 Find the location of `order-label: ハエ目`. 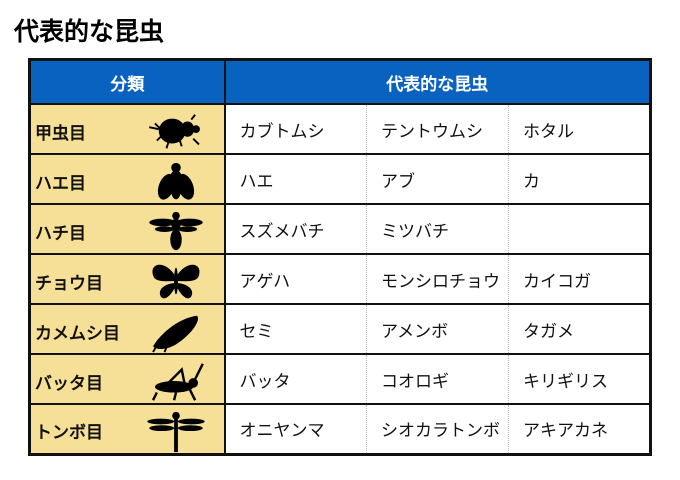

order-label: ハエ目 is located at coordinates (60, 183).